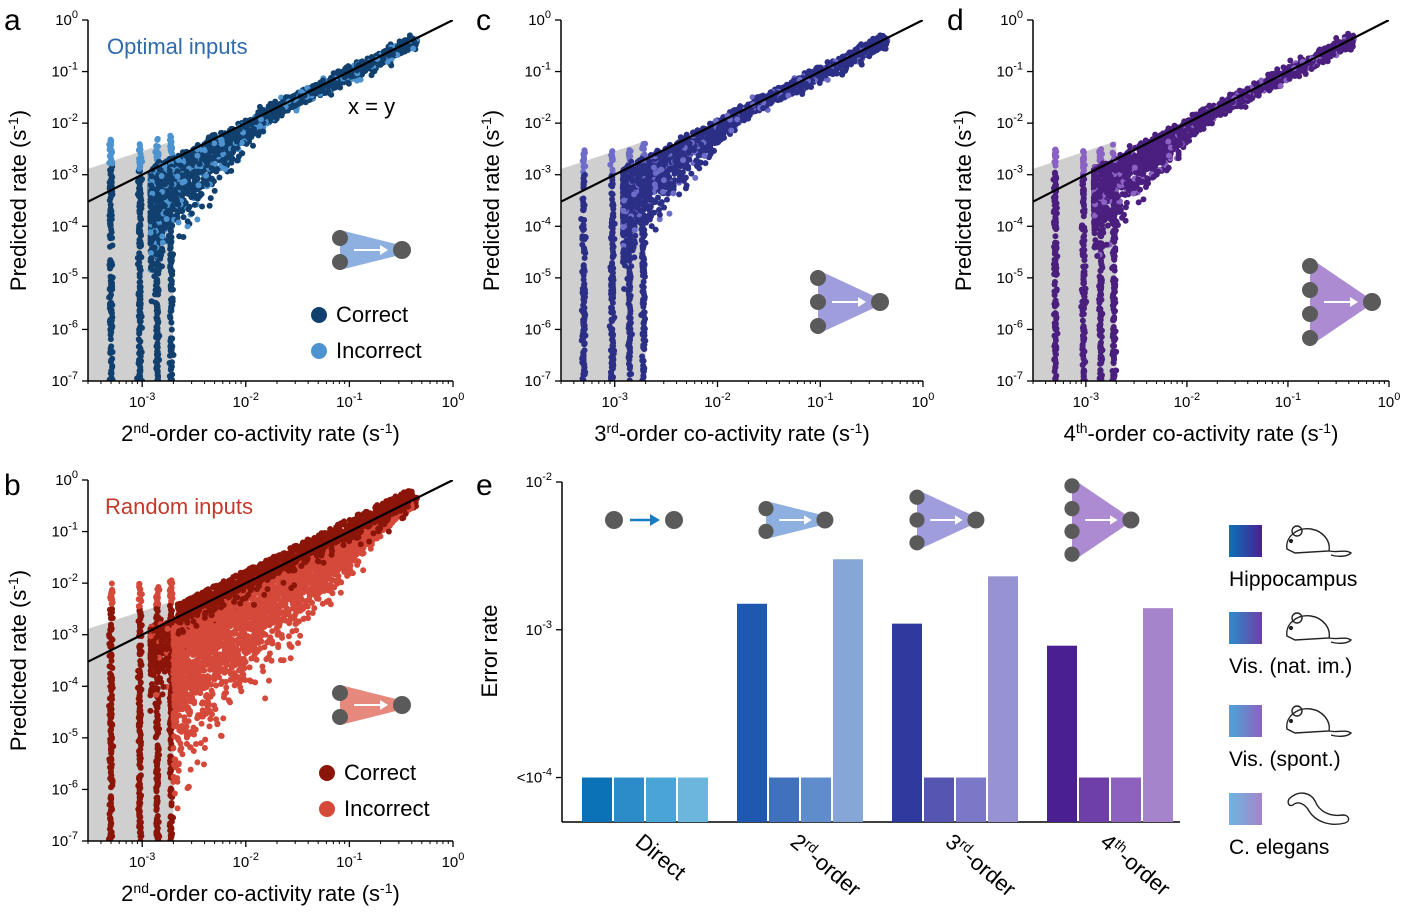 The image size is (1410, 914). Describe the element at coordinates (18, 200) in the screenshot. I see `y-axis-label: Predicted rate (s-1)` at that location.